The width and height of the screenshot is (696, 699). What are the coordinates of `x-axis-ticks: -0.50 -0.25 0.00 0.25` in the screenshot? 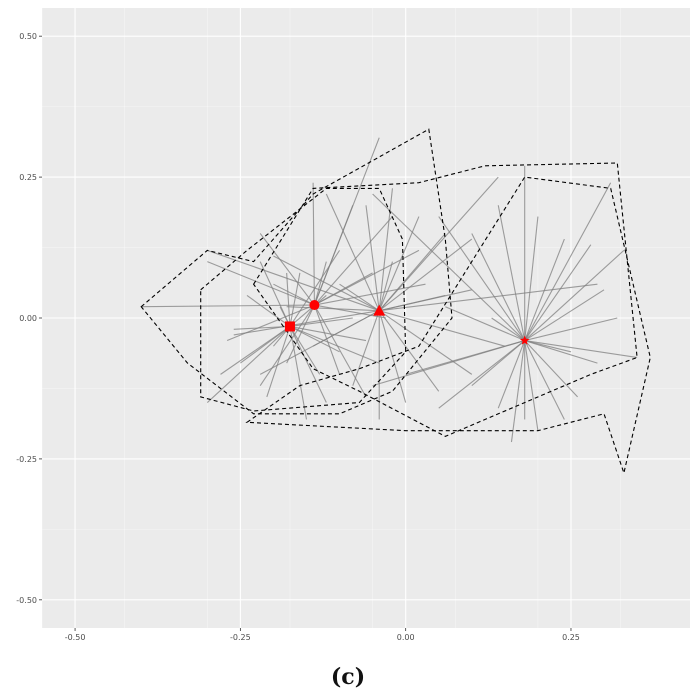 It's located at (322, 635).